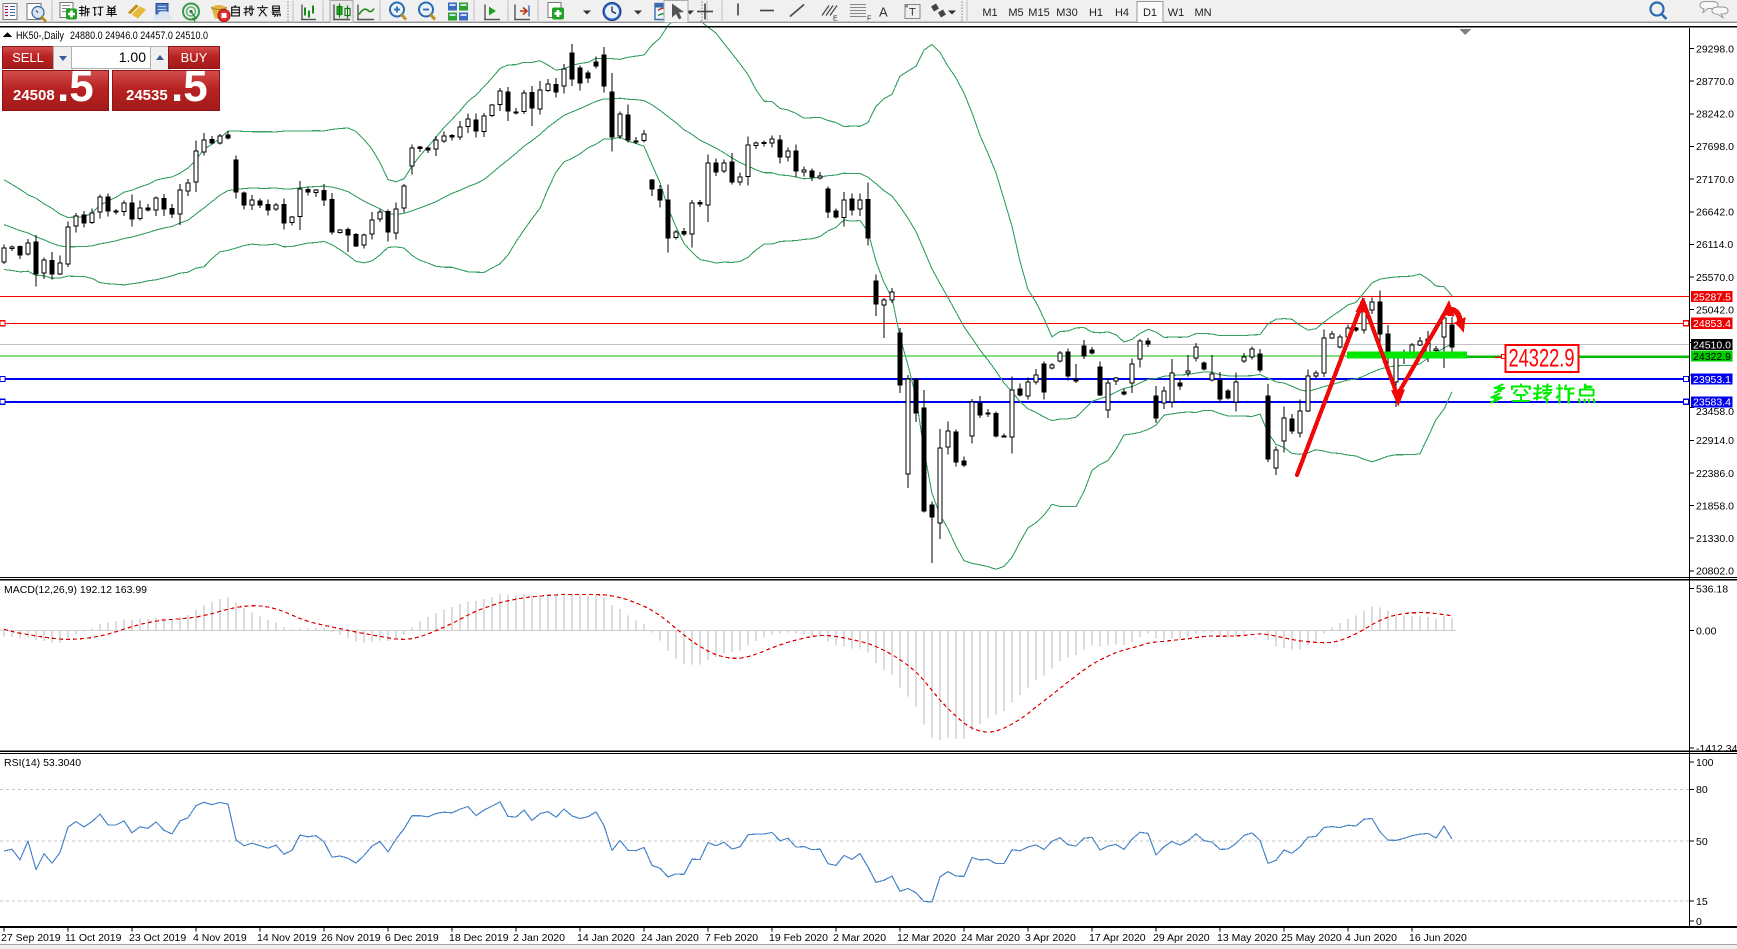 The height and width of the screenshot is (949, 1737). What do you see at coordinates (31, 938) in the screenshot?
I see `svg-text: 27 Sep 2019` at bounding box center [31, 938].